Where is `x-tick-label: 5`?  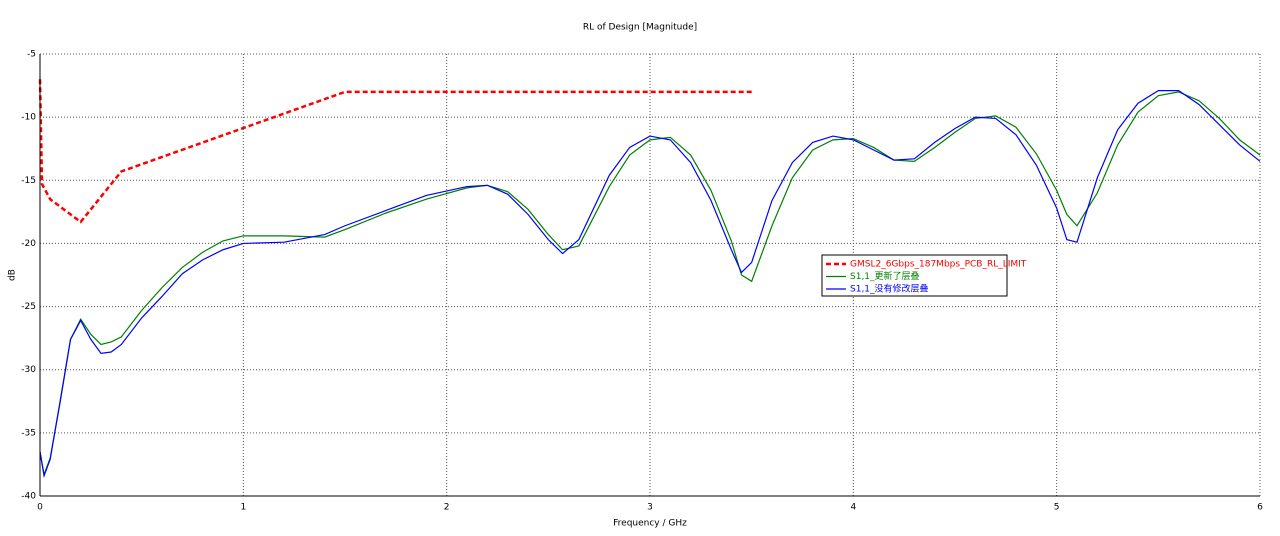 x-tick-label: 5 is located at coordinates (1057, 508).